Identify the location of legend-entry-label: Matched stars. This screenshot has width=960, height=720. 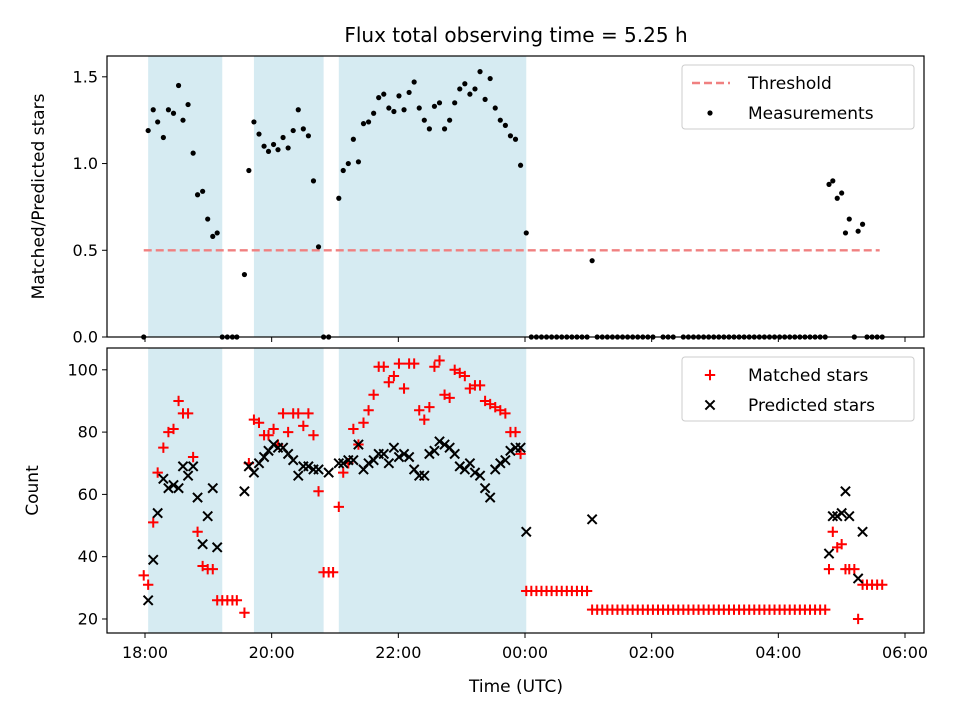
(808, 376).